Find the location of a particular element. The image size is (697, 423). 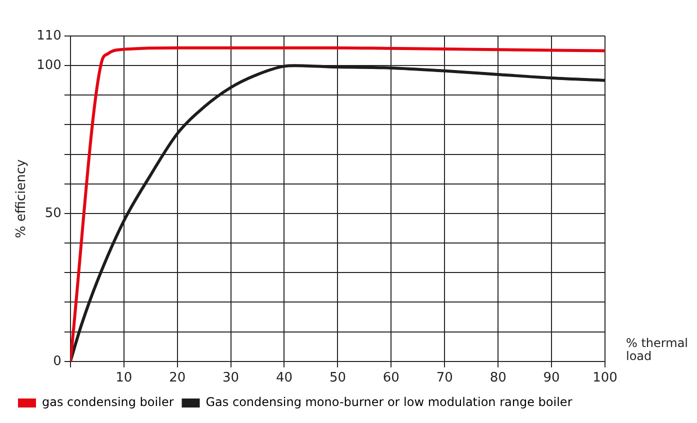

x-tick-label: 90 is located at coordinates (551, 378).